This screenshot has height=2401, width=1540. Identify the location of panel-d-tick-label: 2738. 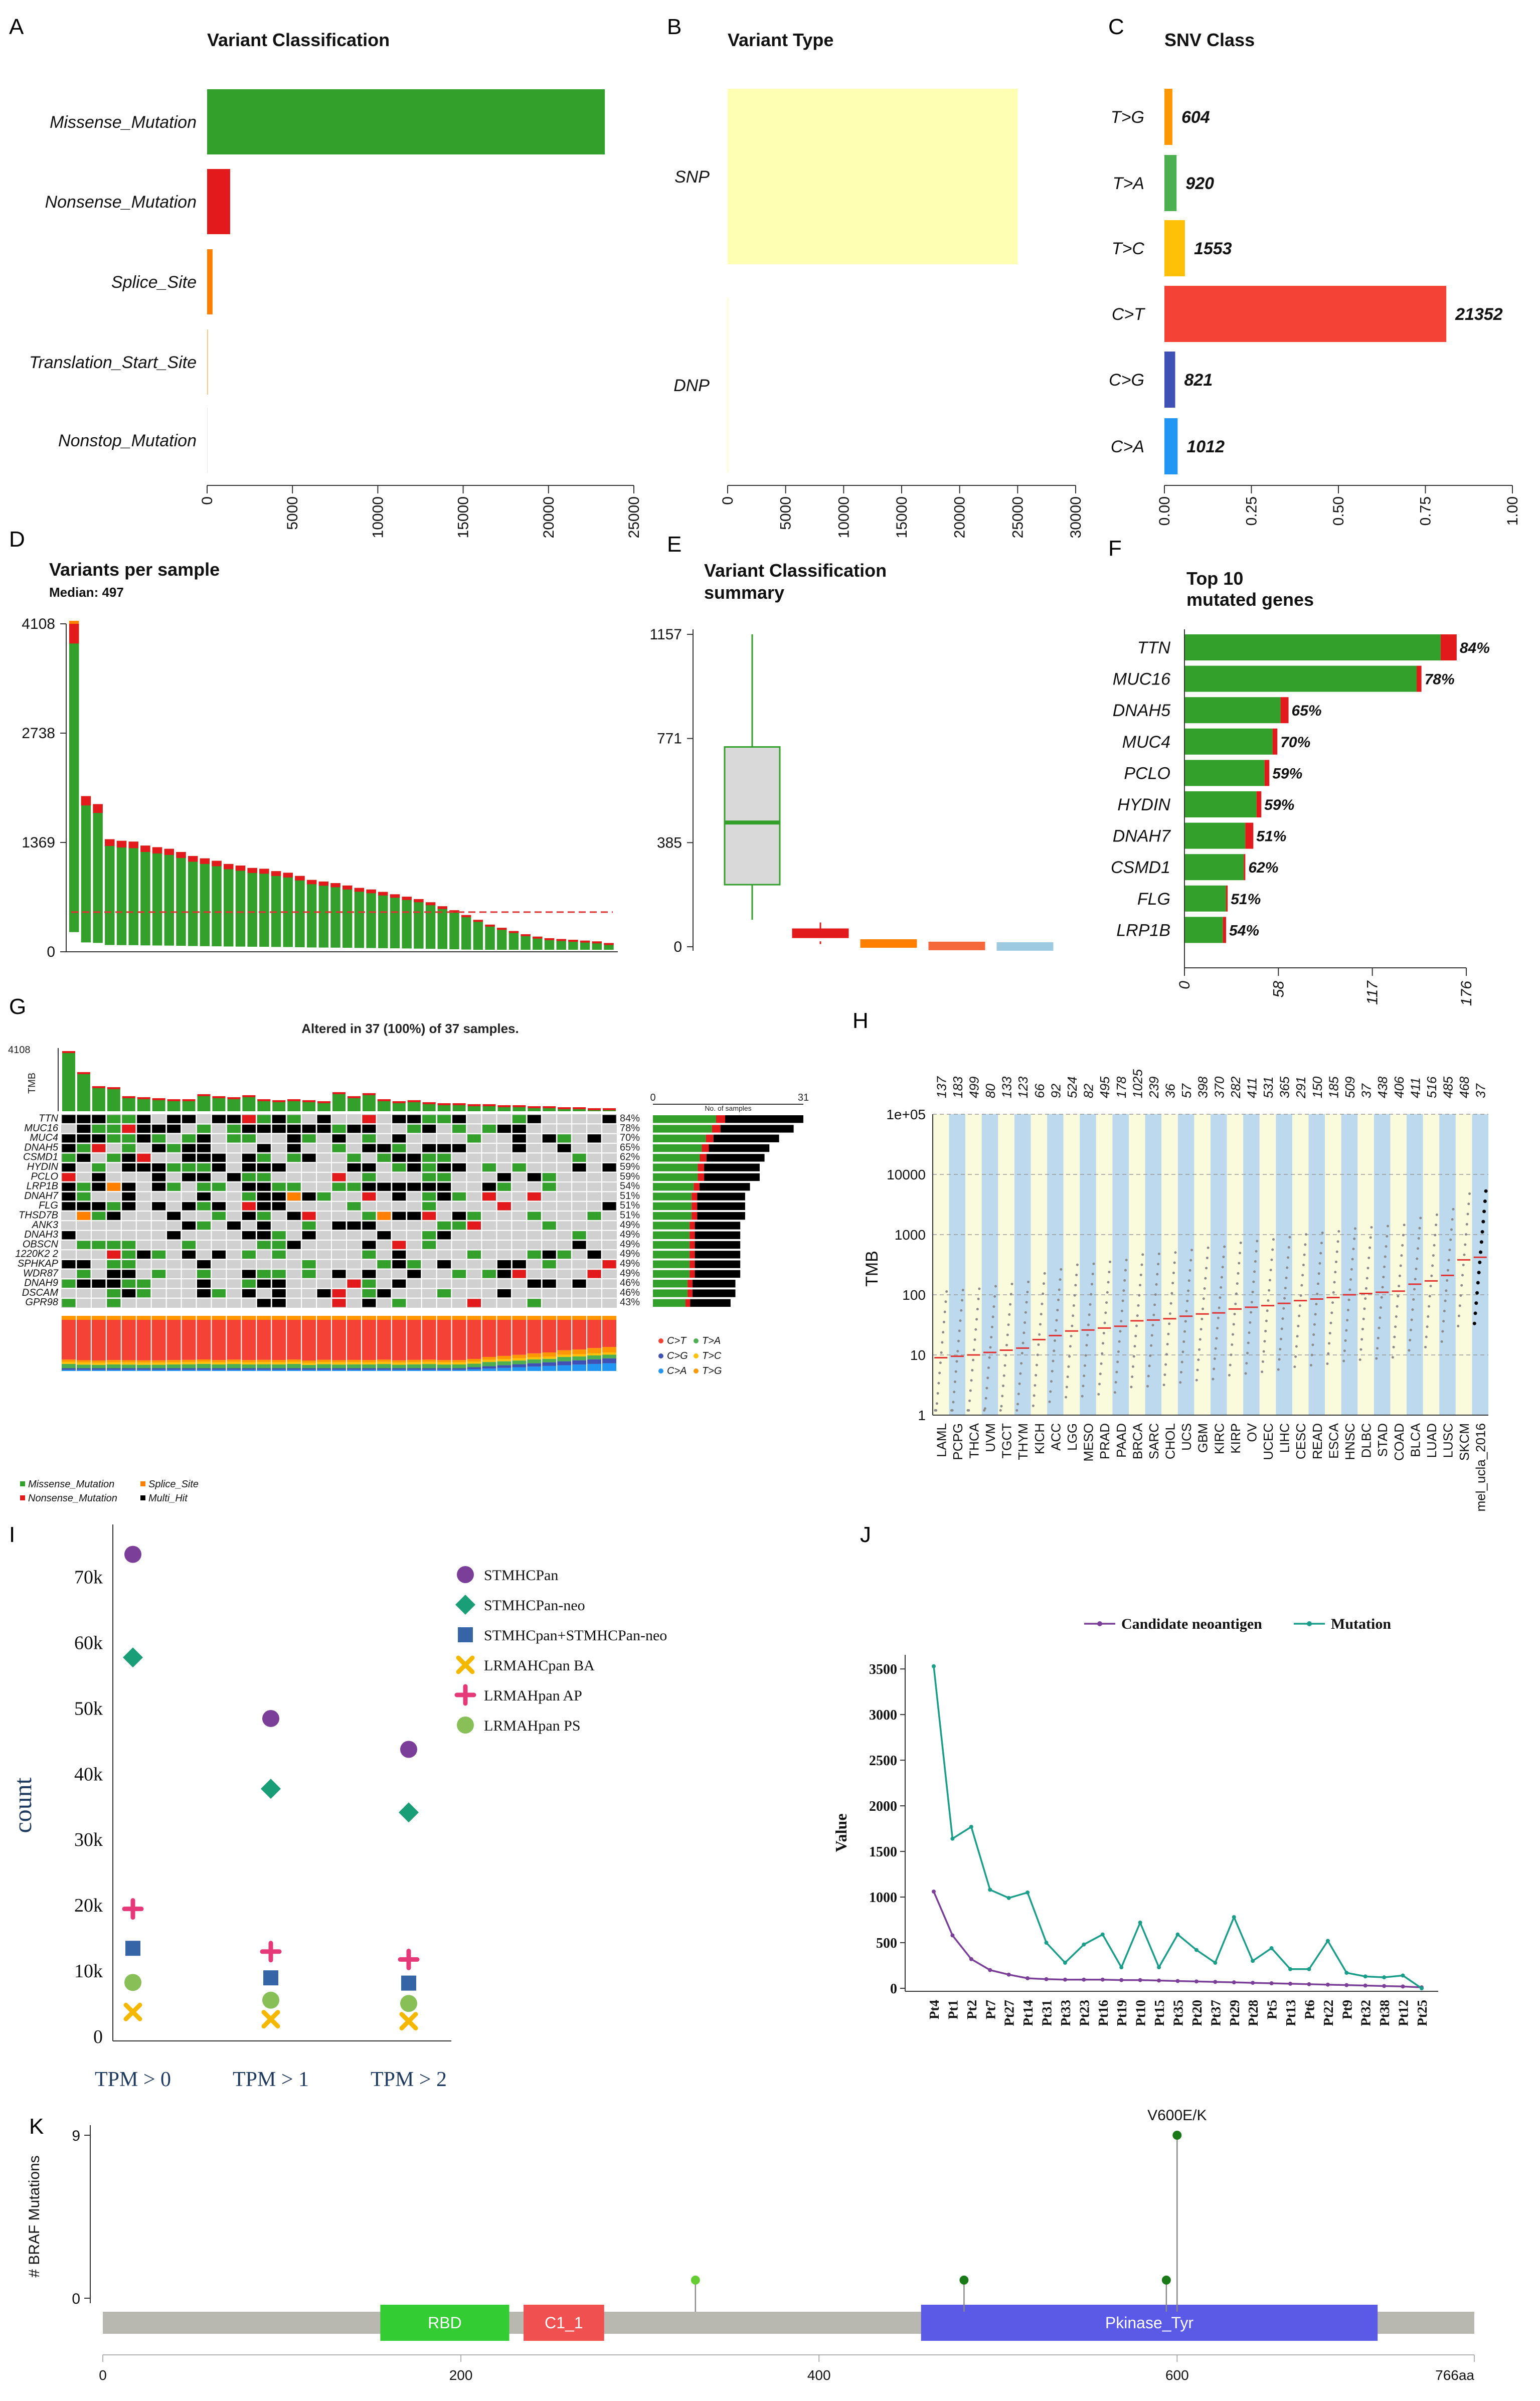
(39, 734).